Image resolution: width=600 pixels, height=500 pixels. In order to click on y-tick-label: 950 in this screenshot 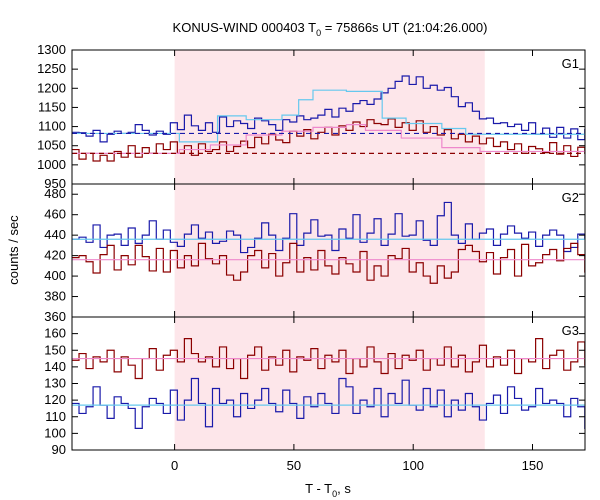, I will do `click(55, 183)`.